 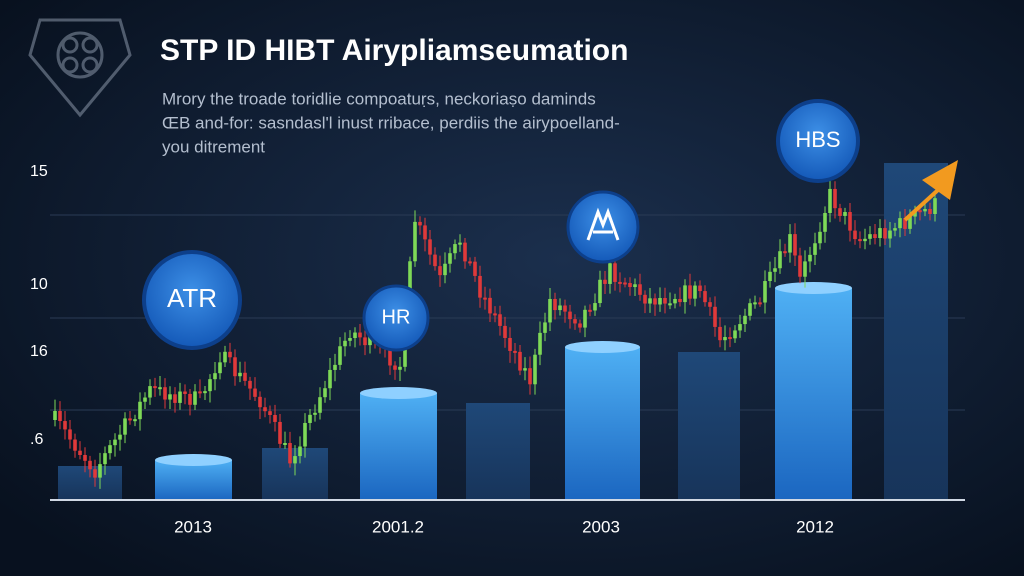 I want to click on arrow, so click(x=930, y=191).